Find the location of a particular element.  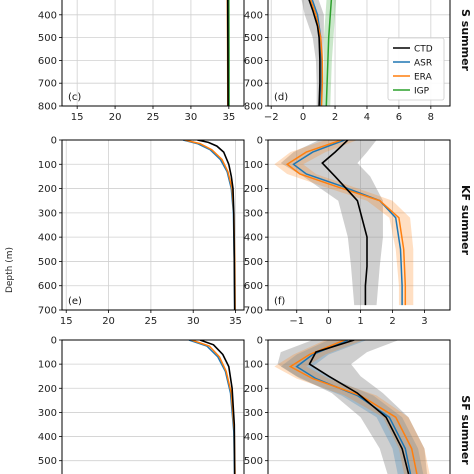

x-tick-label: 6 is located at coordinates (399, 117).